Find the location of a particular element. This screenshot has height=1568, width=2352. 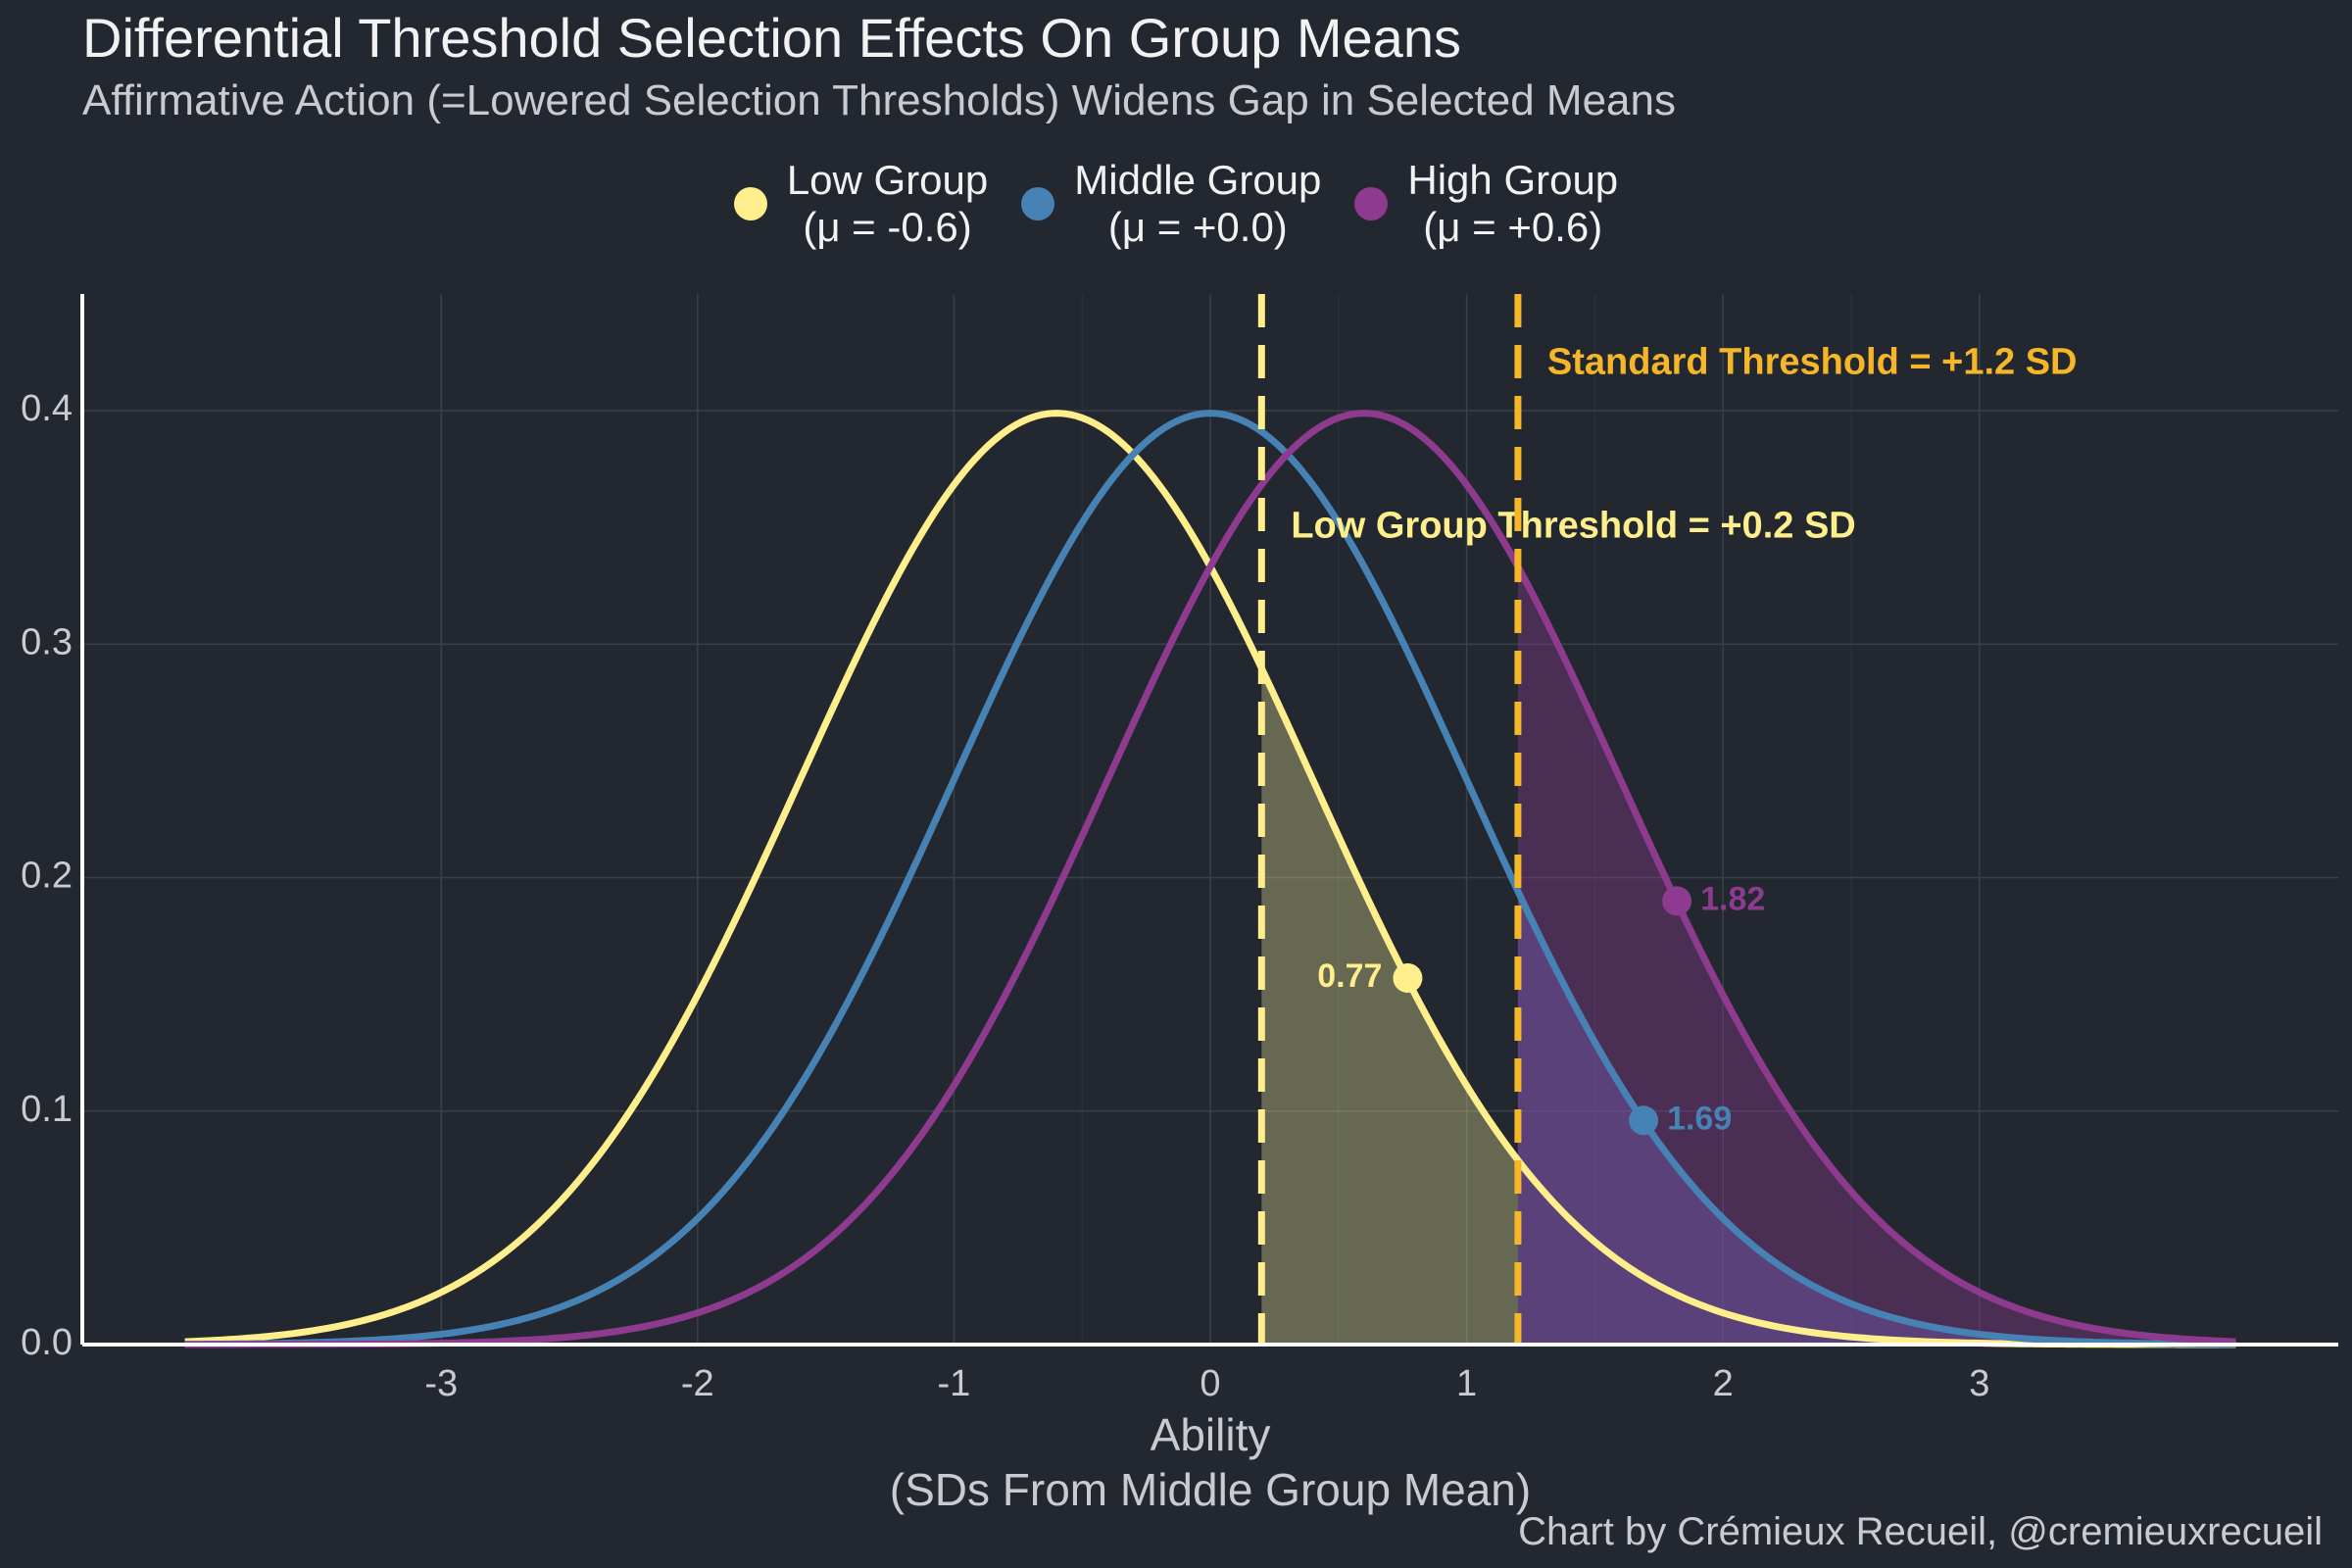

selected-area-low-group is located at coordinates (1389, 1006).